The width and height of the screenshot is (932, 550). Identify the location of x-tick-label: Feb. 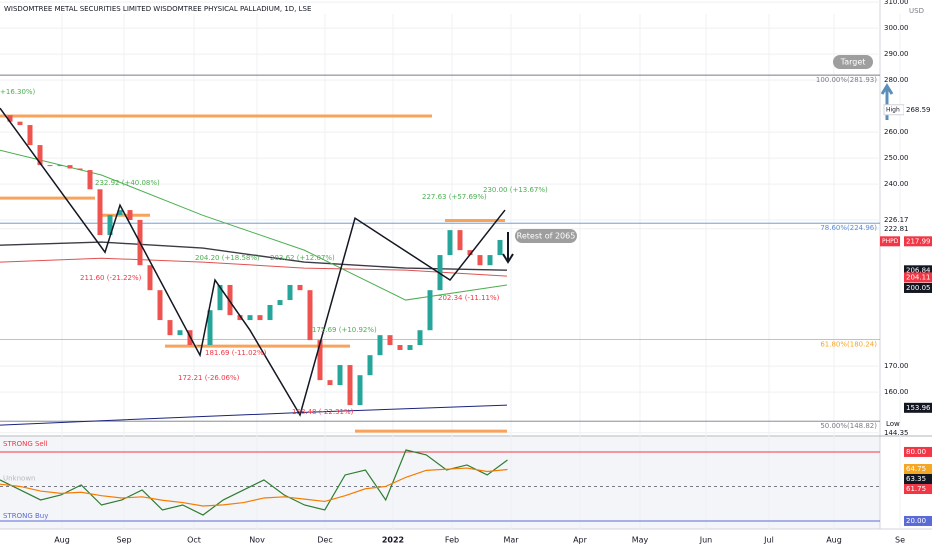
(452, 540).